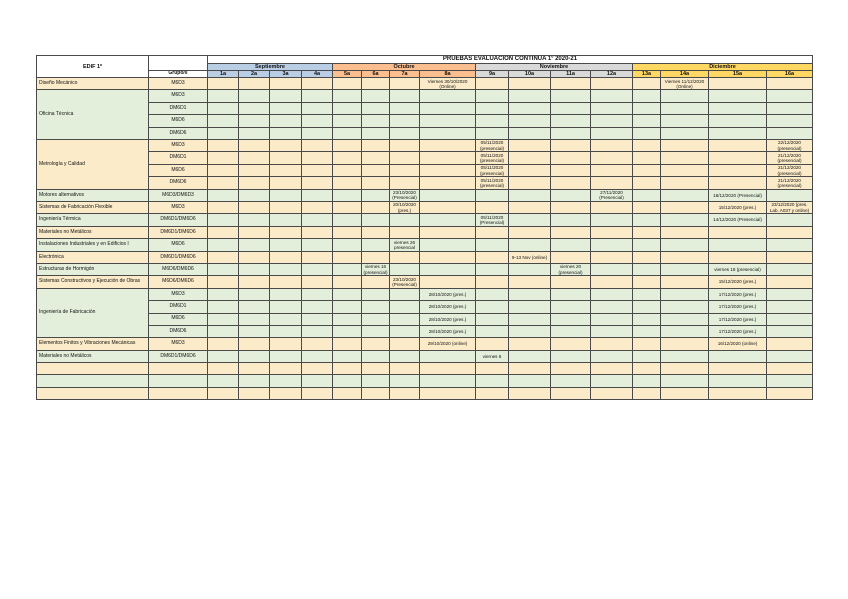  Describe the element at coordinates (570, 74) in the screenshot. I see `week-header: 11a` at that location.